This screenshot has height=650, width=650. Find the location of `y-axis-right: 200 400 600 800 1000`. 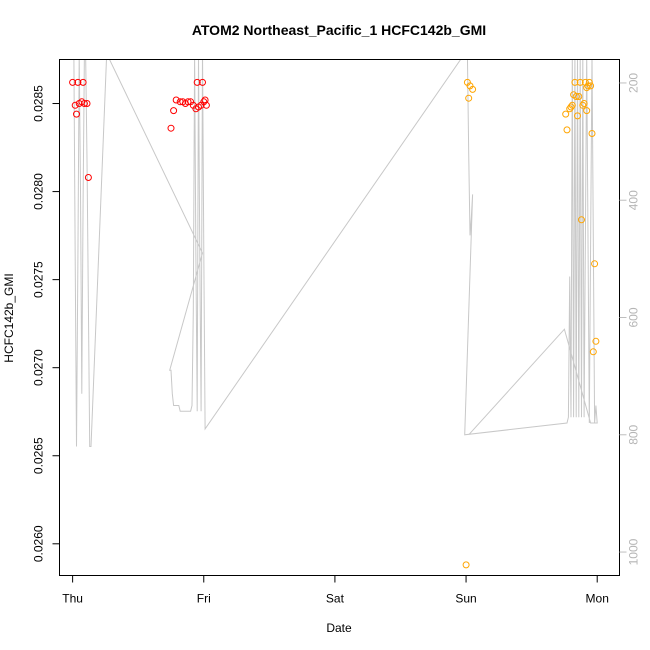

y-axis-right: 200 400 600 800 1000 is located at coordinates (630, 319).